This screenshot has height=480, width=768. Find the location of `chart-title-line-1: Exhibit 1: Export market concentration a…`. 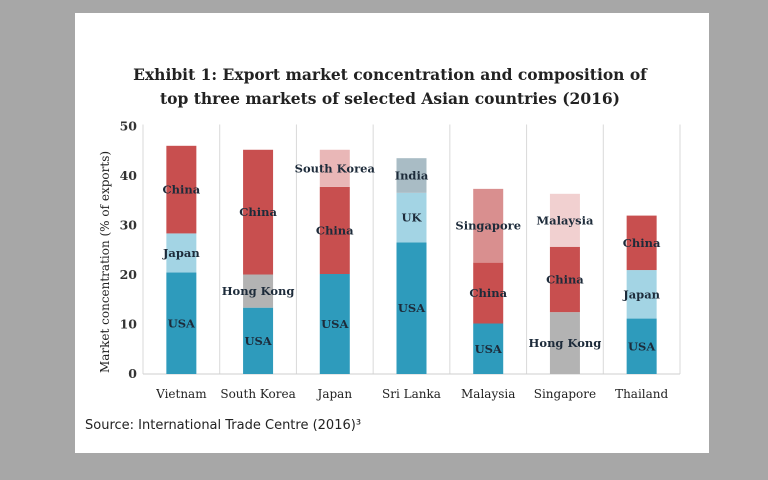

chart-title-line-1: Exhibit 1: Export market concentration a… is located at coordinates (390, 74).